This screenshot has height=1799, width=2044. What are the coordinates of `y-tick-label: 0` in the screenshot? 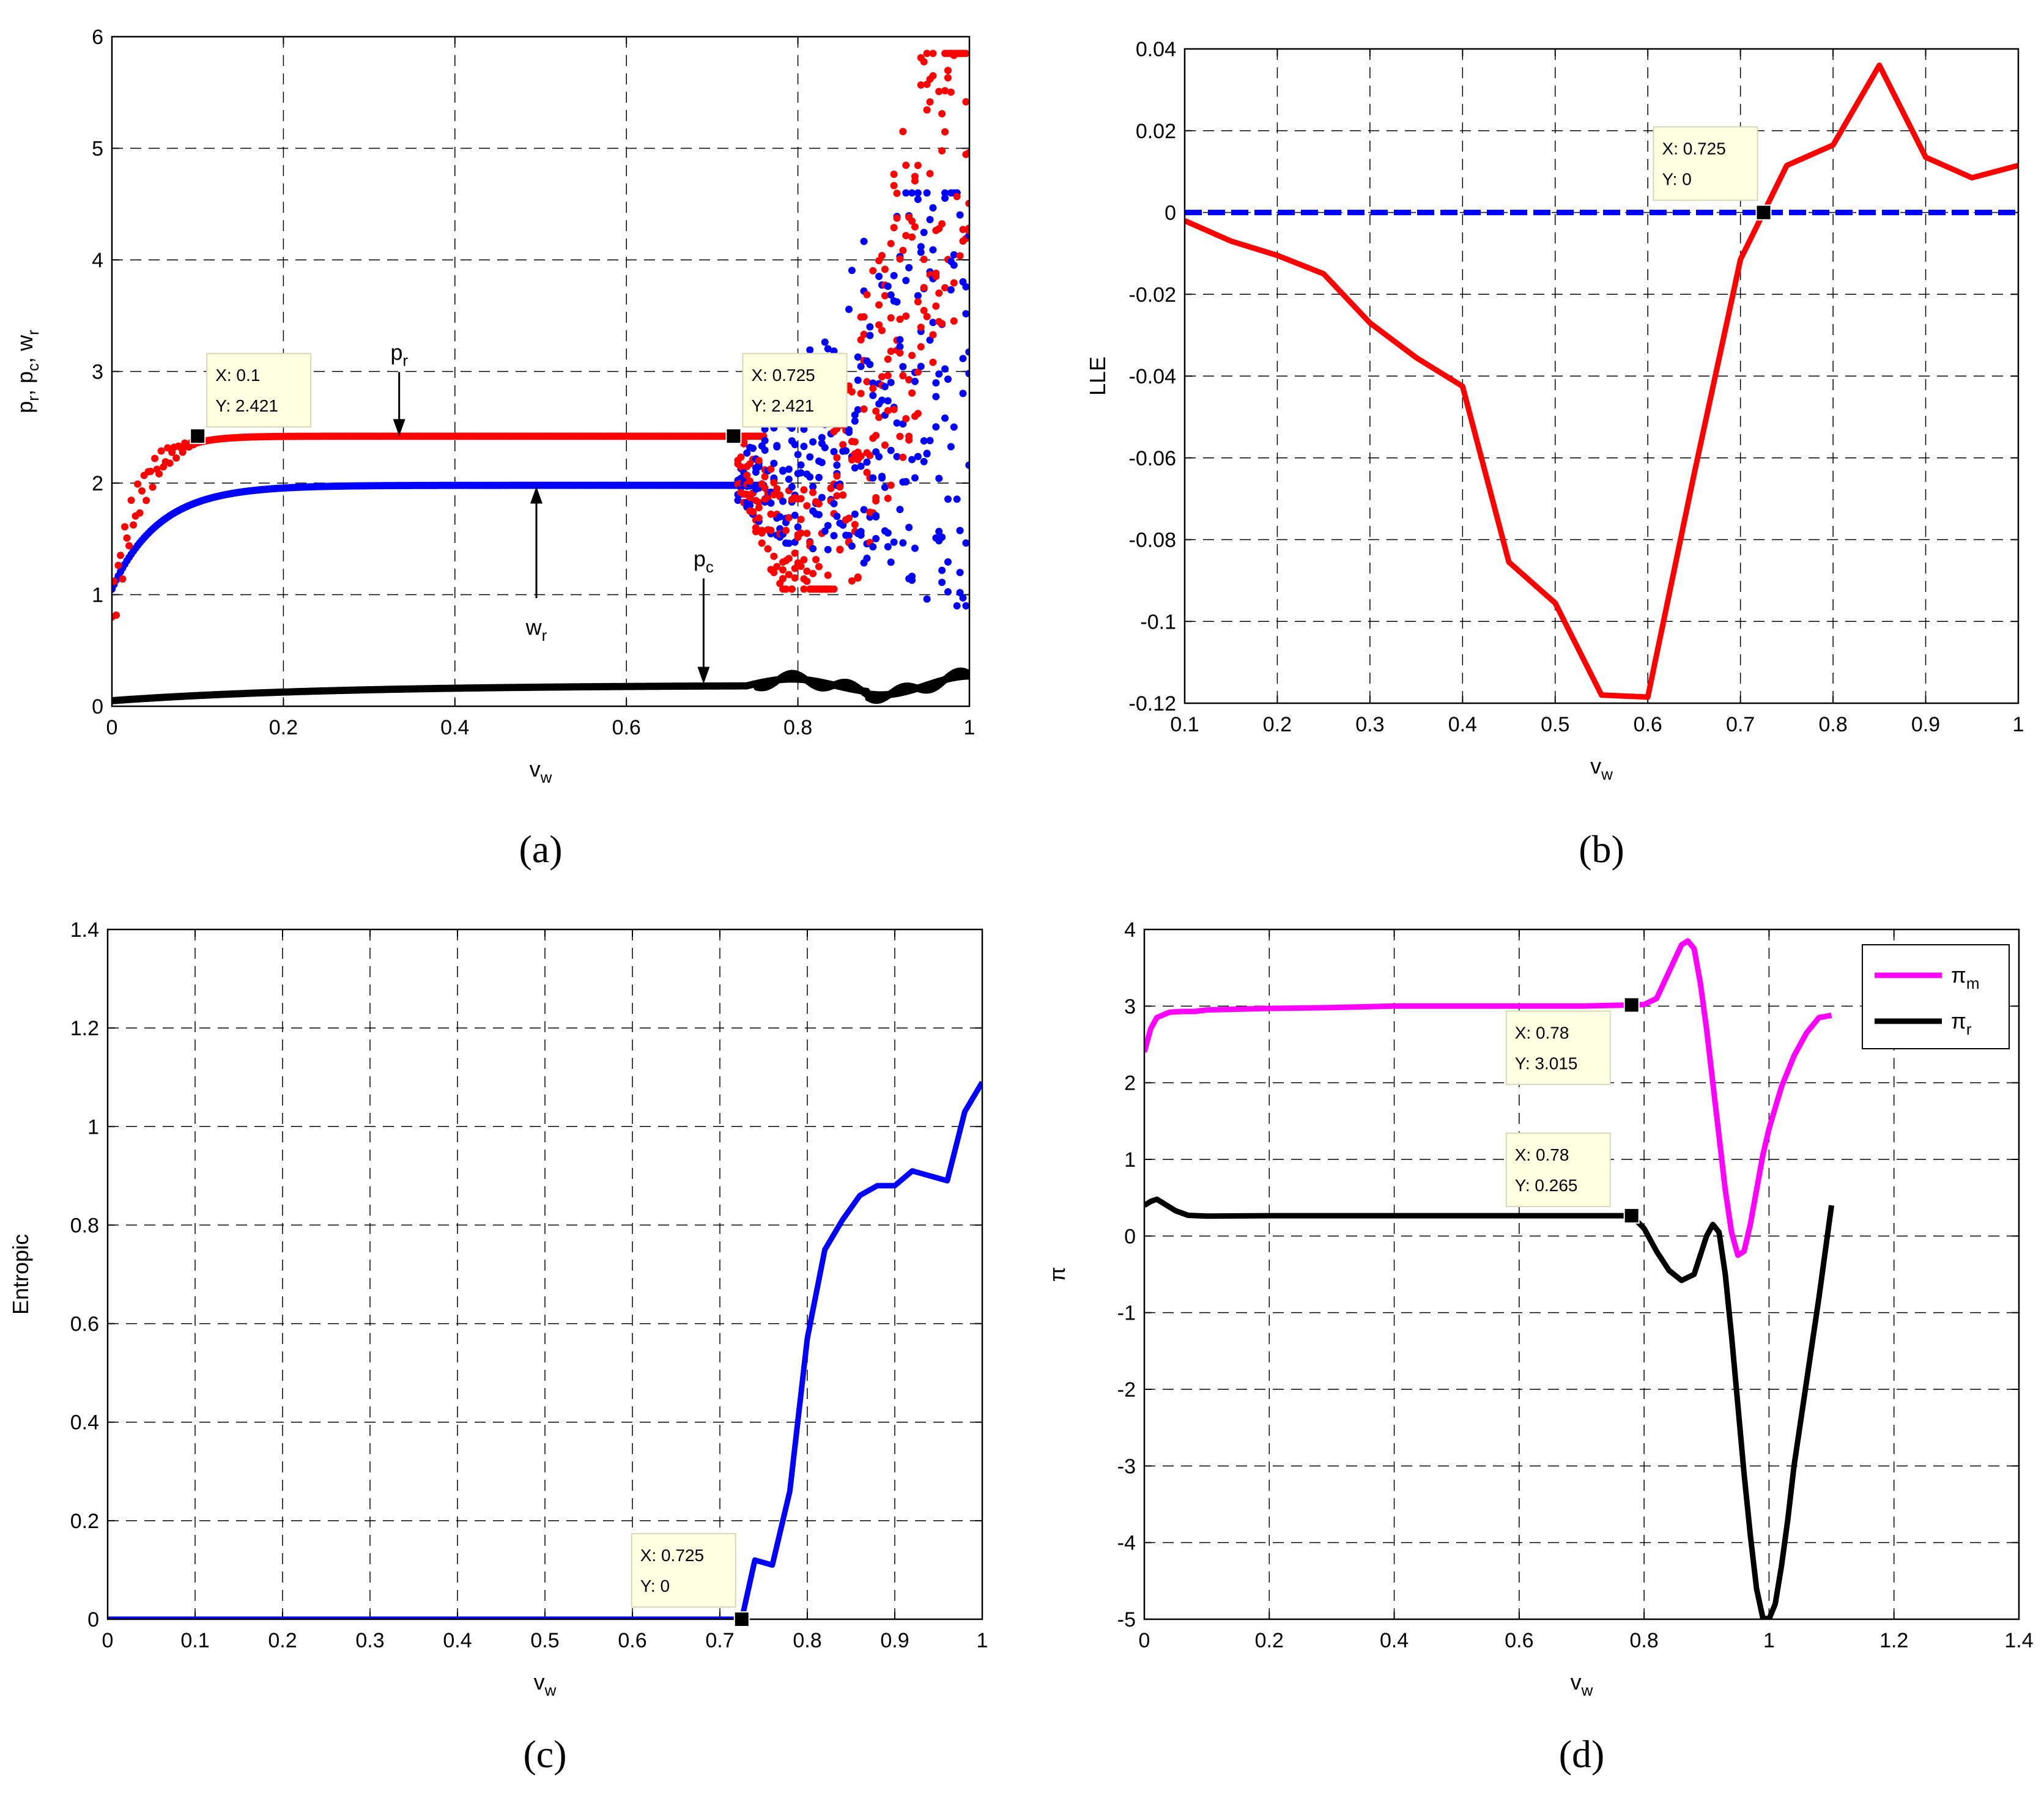 It's located at (1170, 213).